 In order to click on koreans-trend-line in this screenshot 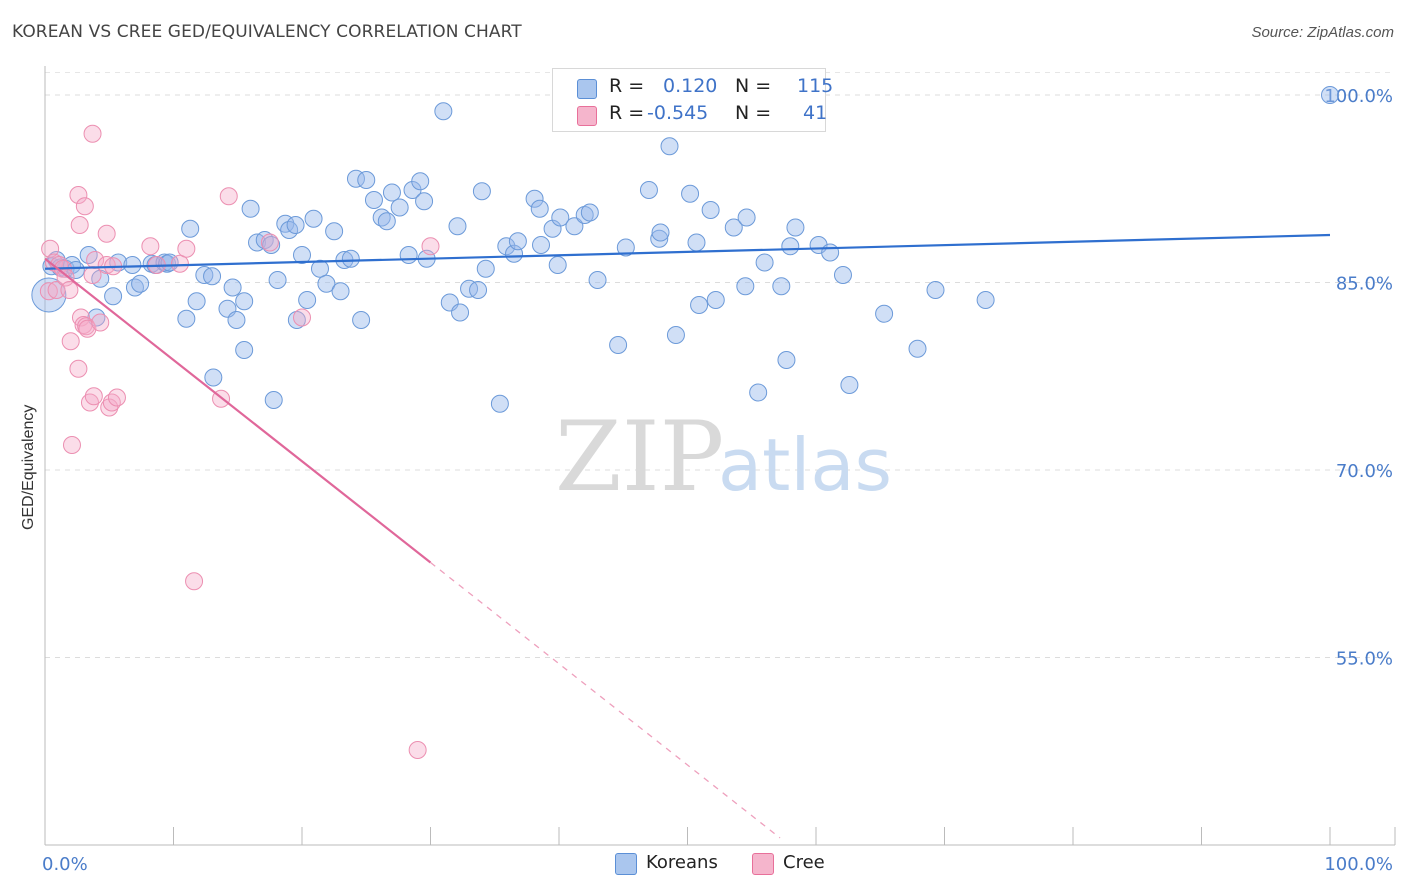, I will do `click(687, 251)`.